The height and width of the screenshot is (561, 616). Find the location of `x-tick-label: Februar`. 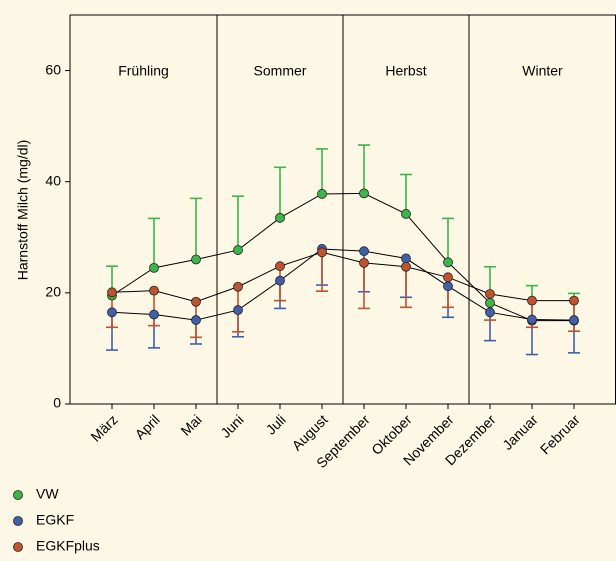

x-tick-label: Februar is located at coordinates (560, 434).